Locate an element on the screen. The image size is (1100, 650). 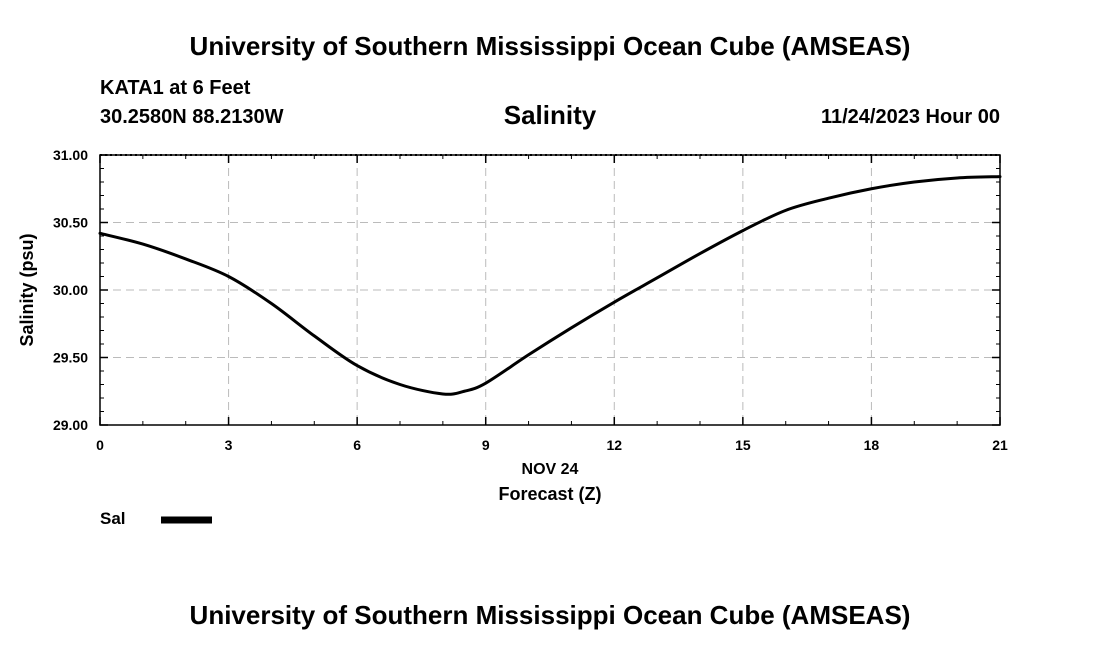
x-tick-label: 12 is located at coordinates (614, 445).